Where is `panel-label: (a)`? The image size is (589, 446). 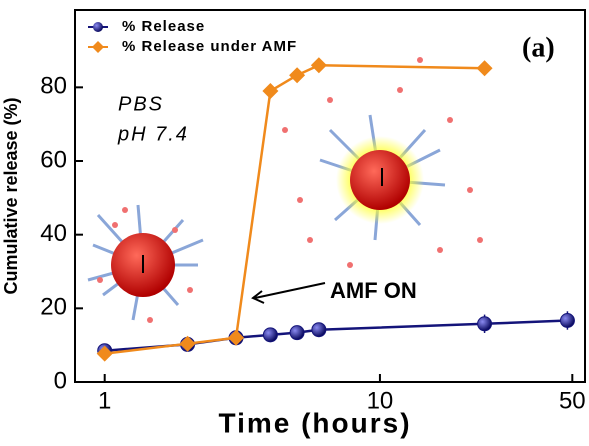
panel-label: (a) is located at coordinates (538, 47).